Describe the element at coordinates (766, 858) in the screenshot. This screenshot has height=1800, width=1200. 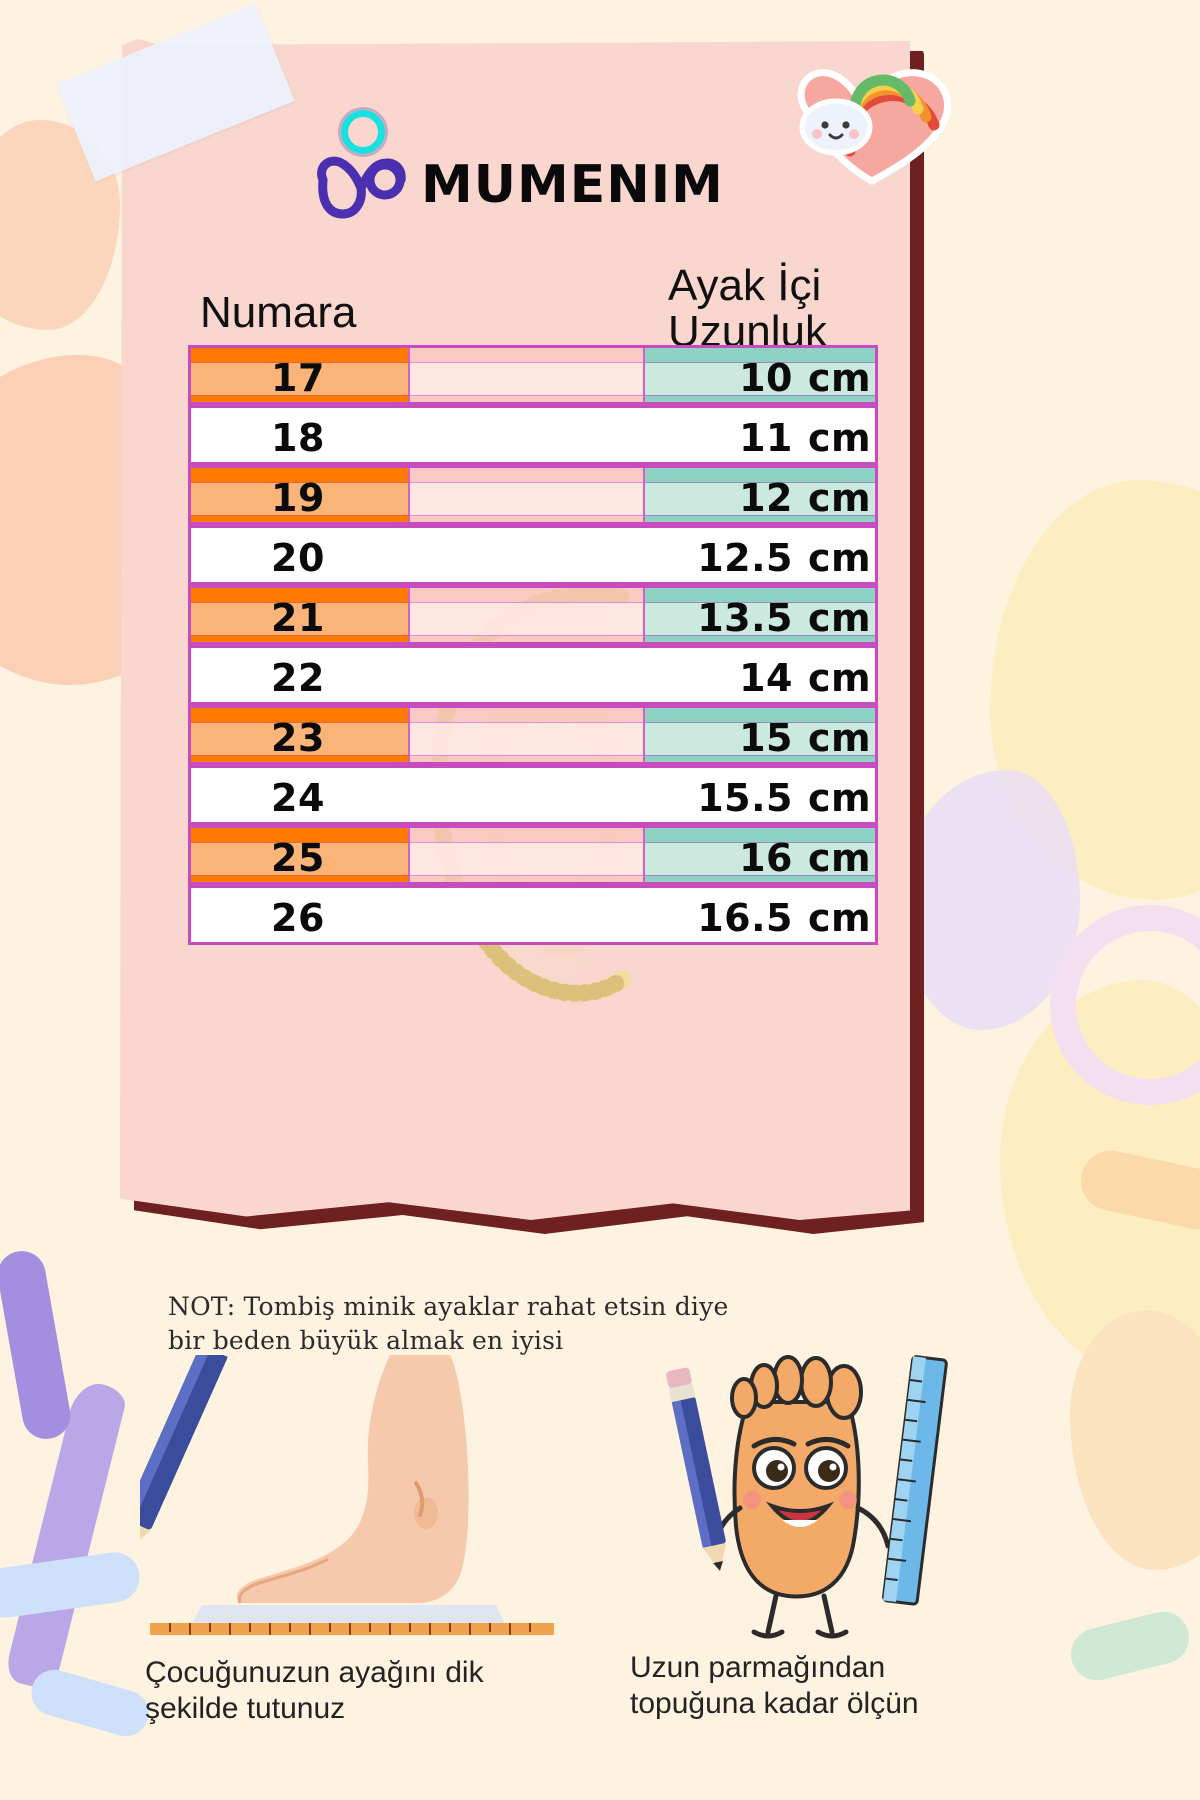
I see `uzunluk-value: 16` at that location.